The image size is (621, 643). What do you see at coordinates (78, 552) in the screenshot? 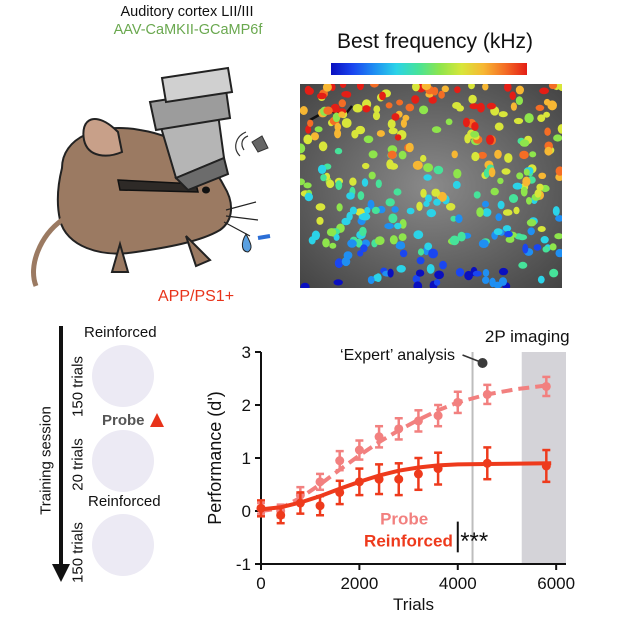
I see `block3-trials: 150 trials` at bounding box center [78, 552].